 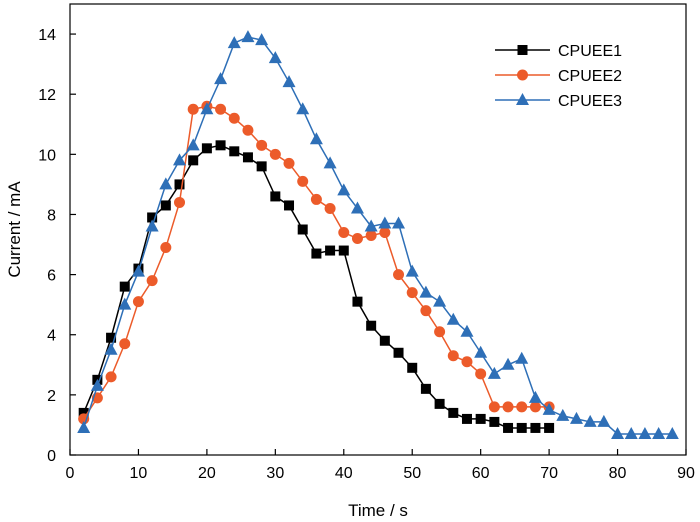 I want to click on y-tick-label: 10, so click(x=47, y=155).